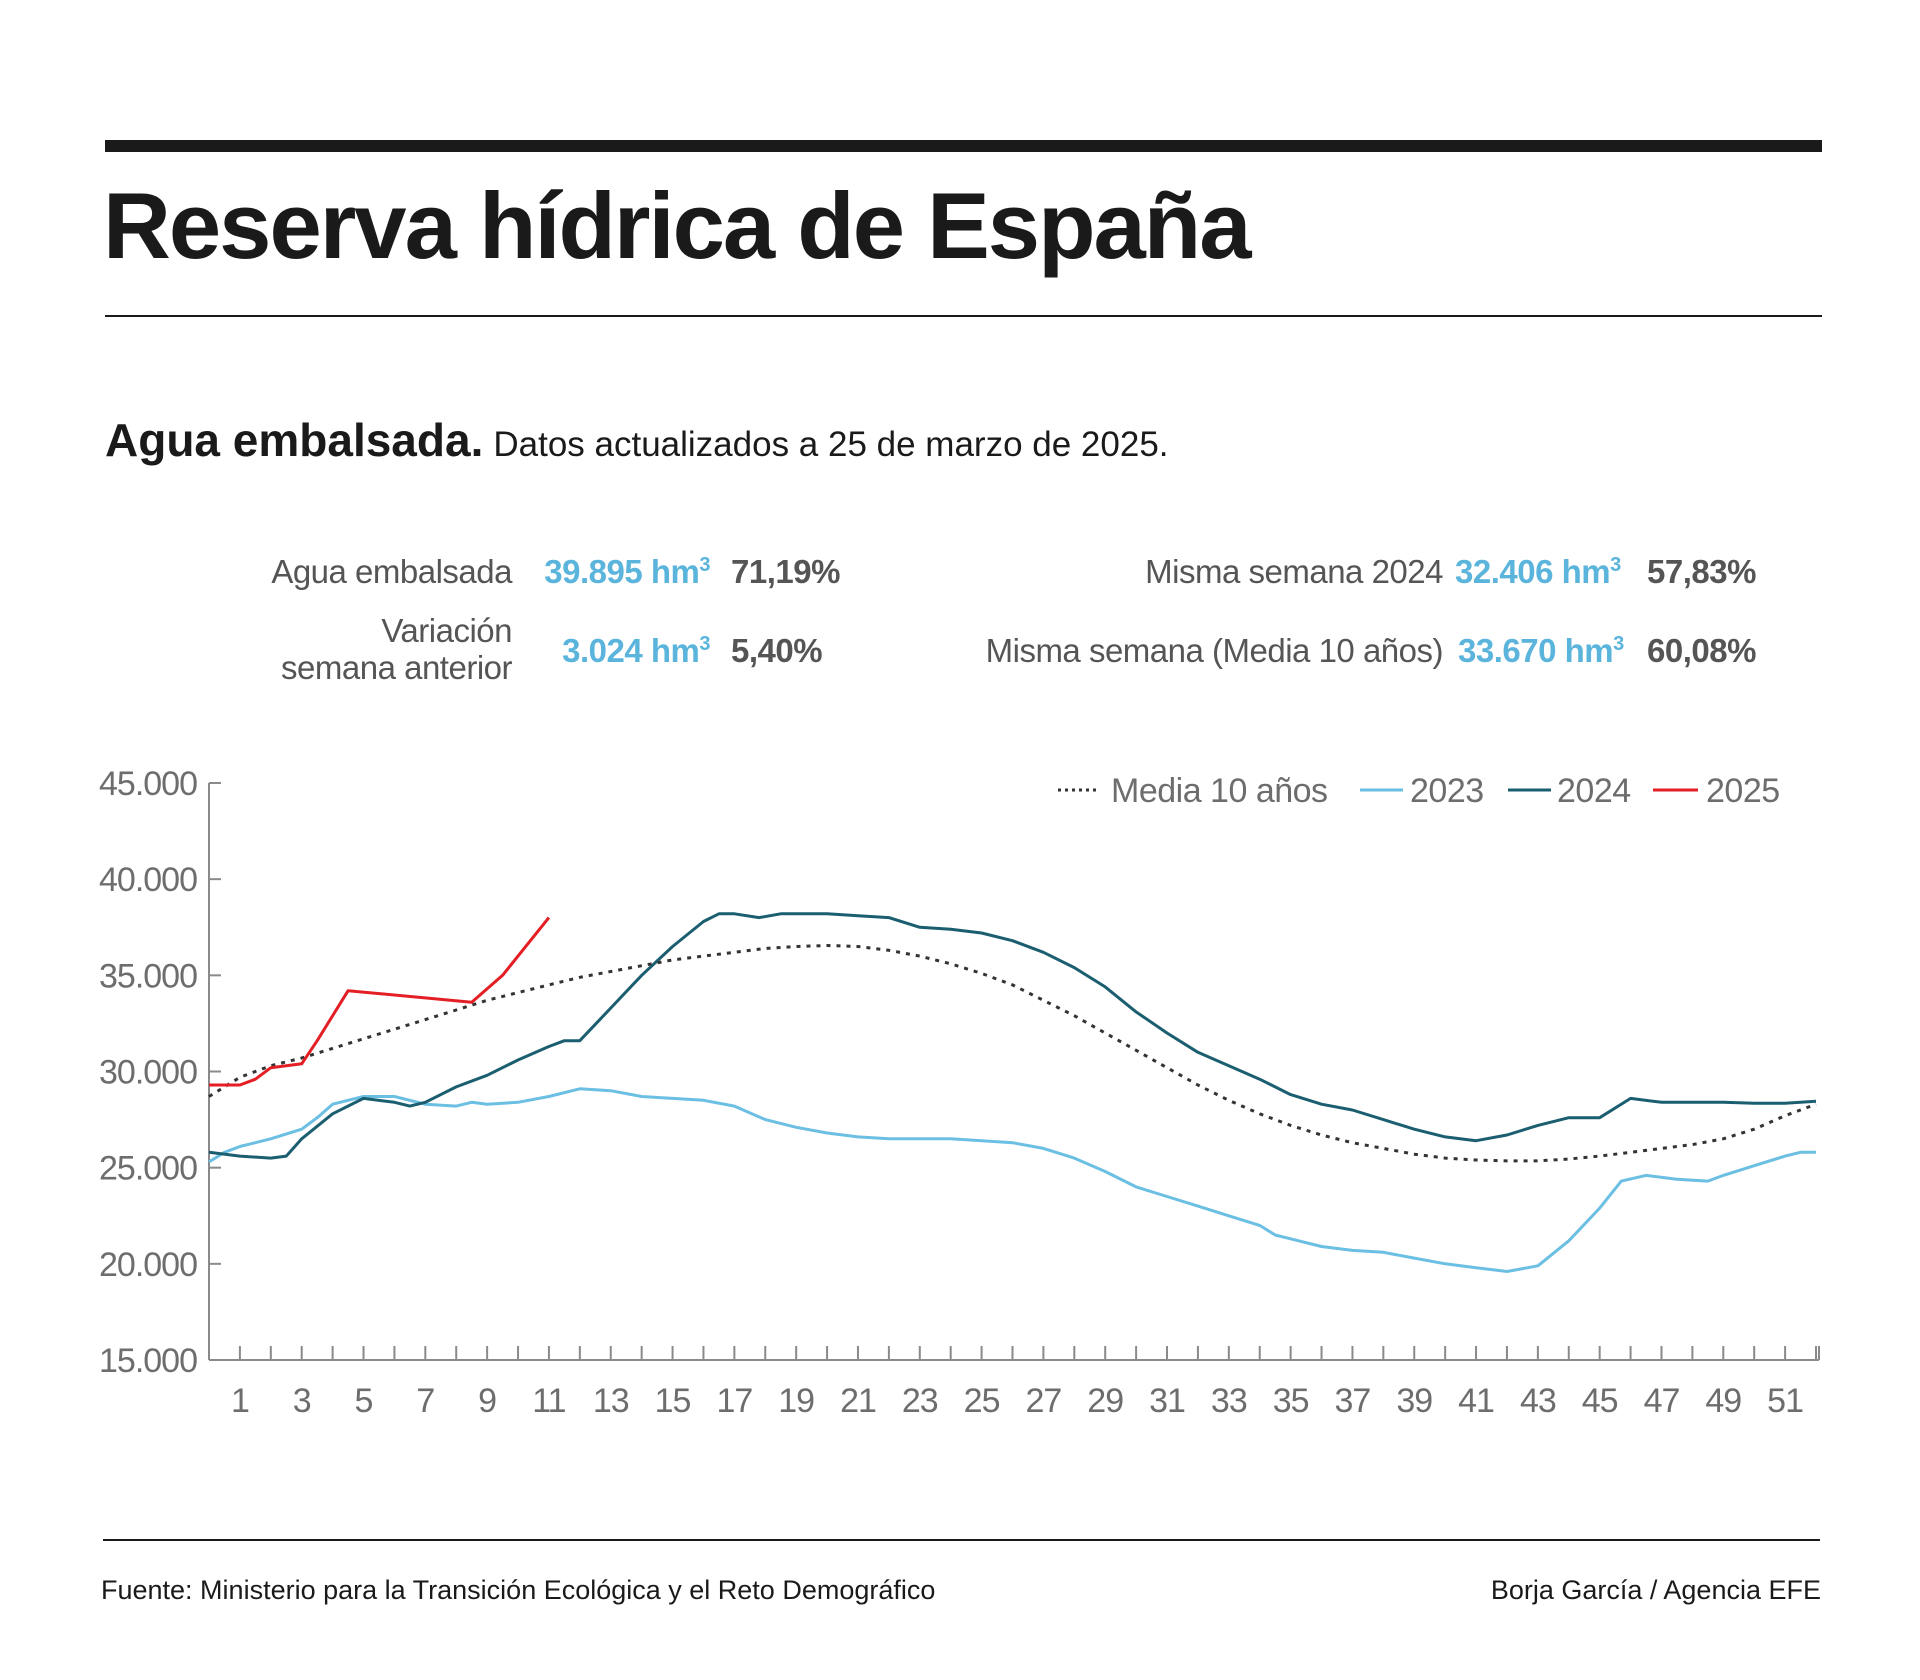  Describe the element at coordinates (425, 1401) in the screenshot. I see `x-tick-label: 7` at that location.